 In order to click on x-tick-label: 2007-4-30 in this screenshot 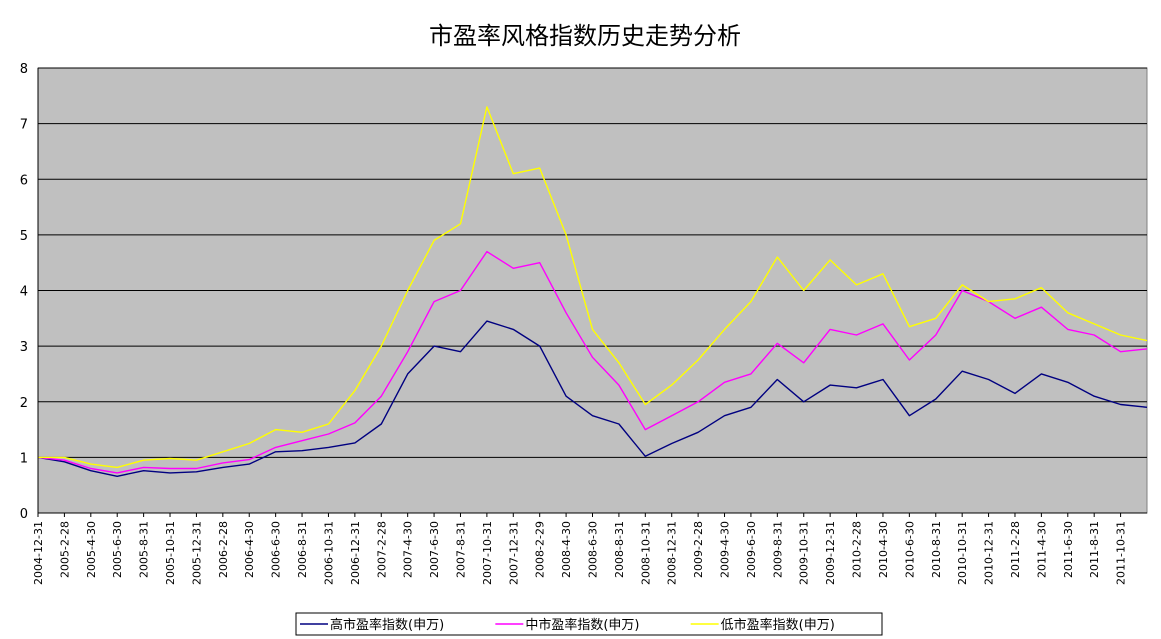, I will do `click(408, 549)`.